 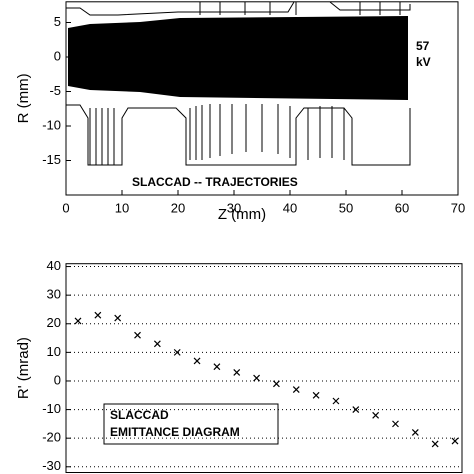 What do you see at coordinates (55, 90) in the screenshot?
I see `y-tick-label: -5` at bounding box center [55, 90].